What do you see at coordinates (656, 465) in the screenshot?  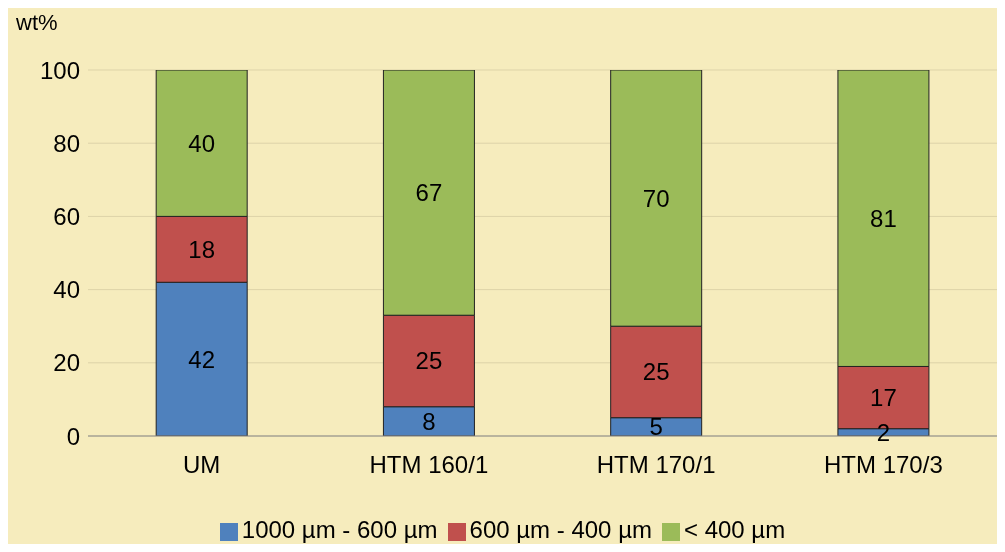 I see `x-tick-label: HTM 170/1` at bounding box center [656, 465].